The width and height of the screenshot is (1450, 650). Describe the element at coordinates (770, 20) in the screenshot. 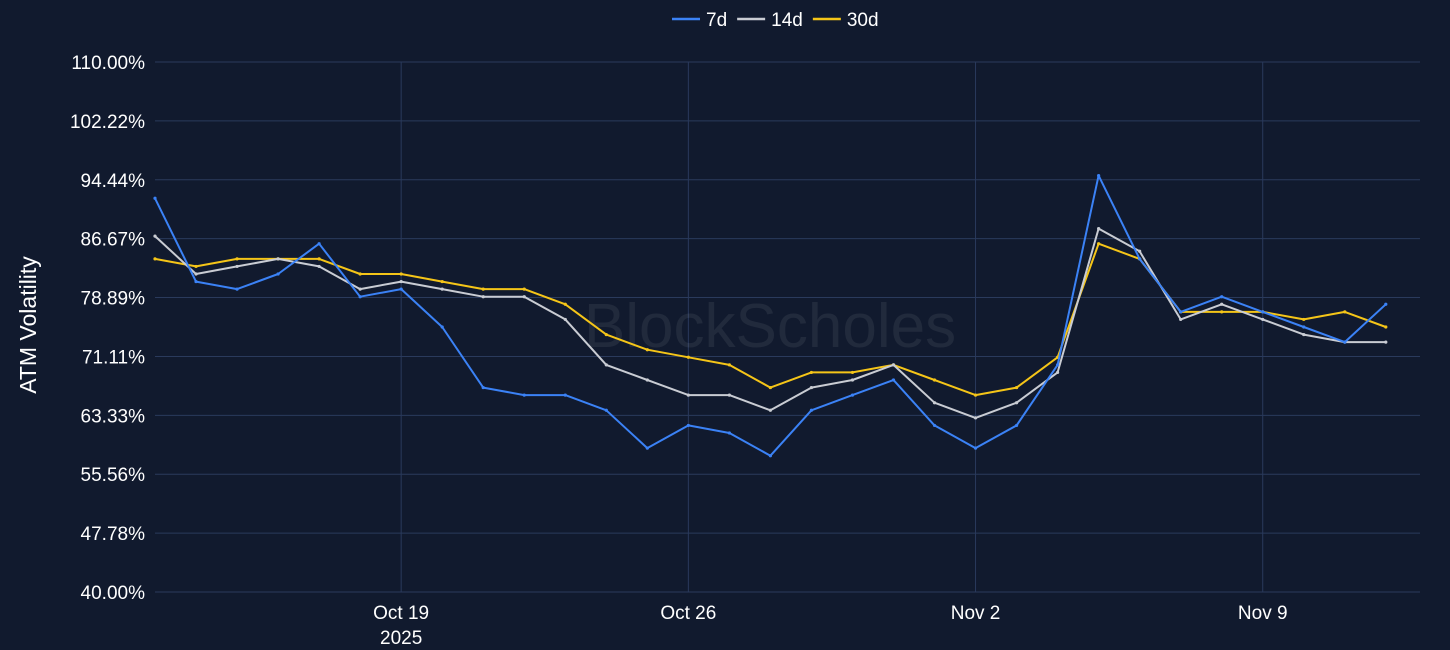

I see `legend-item-14d: 14d` at that location.